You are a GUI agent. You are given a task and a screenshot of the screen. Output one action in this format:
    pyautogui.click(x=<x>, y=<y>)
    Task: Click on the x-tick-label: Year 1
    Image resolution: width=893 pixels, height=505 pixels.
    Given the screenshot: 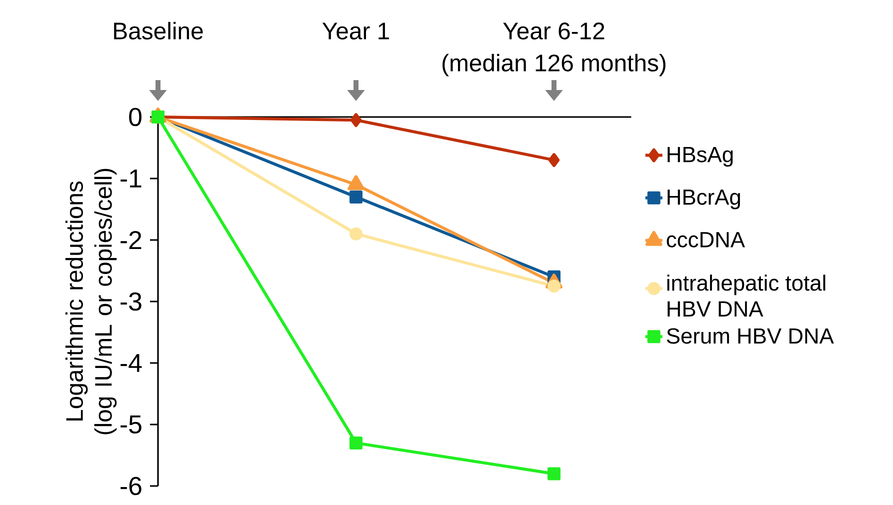 What is the action you would take?
    pyautogui.click(x=355, y=31)
    